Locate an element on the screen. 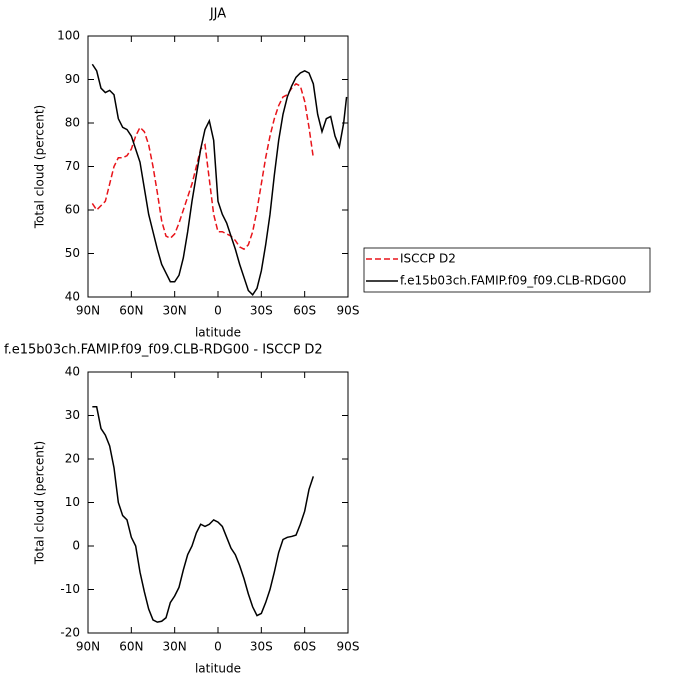 The image size is (682, 682). y-tick-label: 10 is located at coordinates (72, 502).